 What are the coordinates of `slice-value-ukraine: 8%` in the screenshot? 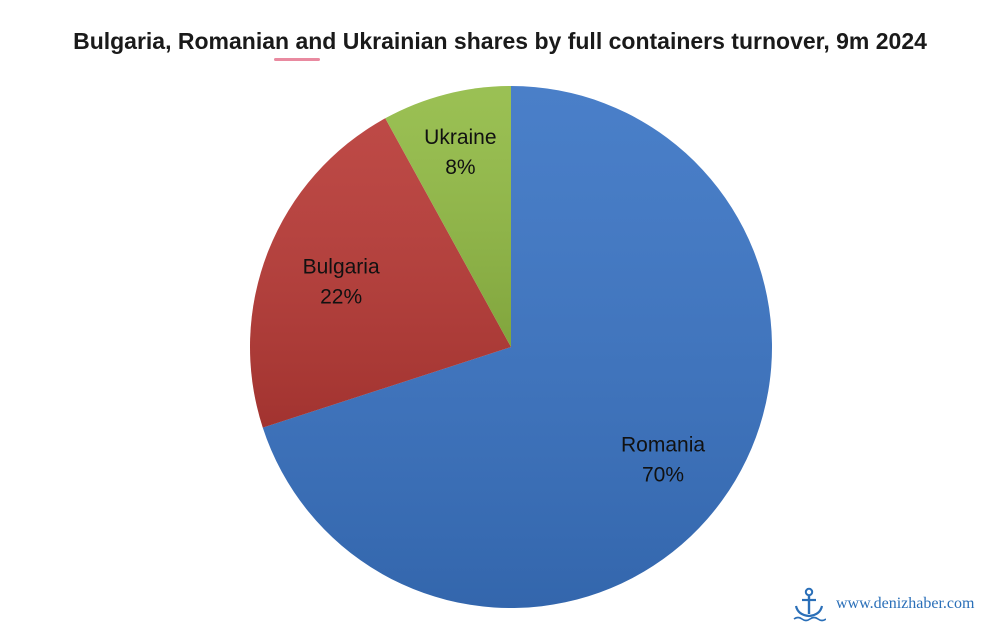 It's located at (460, 167).